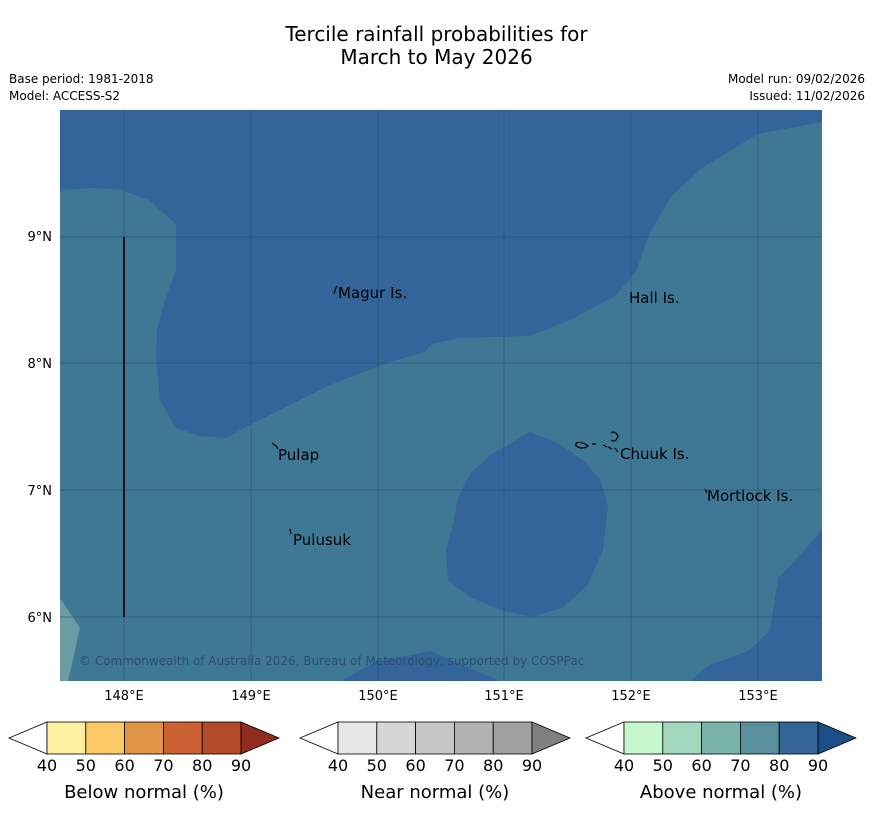 The width and height of the screenshot is (873, 816). Describe the element at coordinates (654, 454) in the screenshot. I see `place-label: Chuuk Is.` at that location.